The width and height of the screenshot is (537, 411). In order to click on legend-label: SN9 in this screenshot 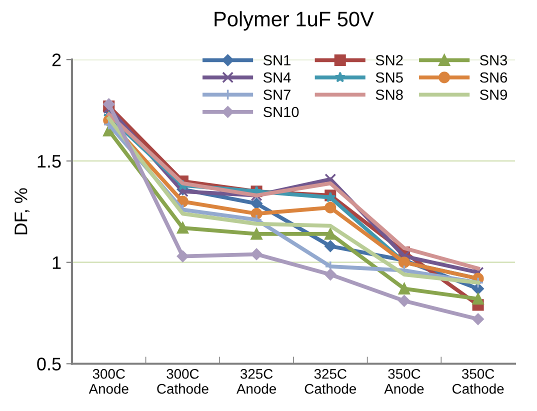, I will do `click(493, 95)`.